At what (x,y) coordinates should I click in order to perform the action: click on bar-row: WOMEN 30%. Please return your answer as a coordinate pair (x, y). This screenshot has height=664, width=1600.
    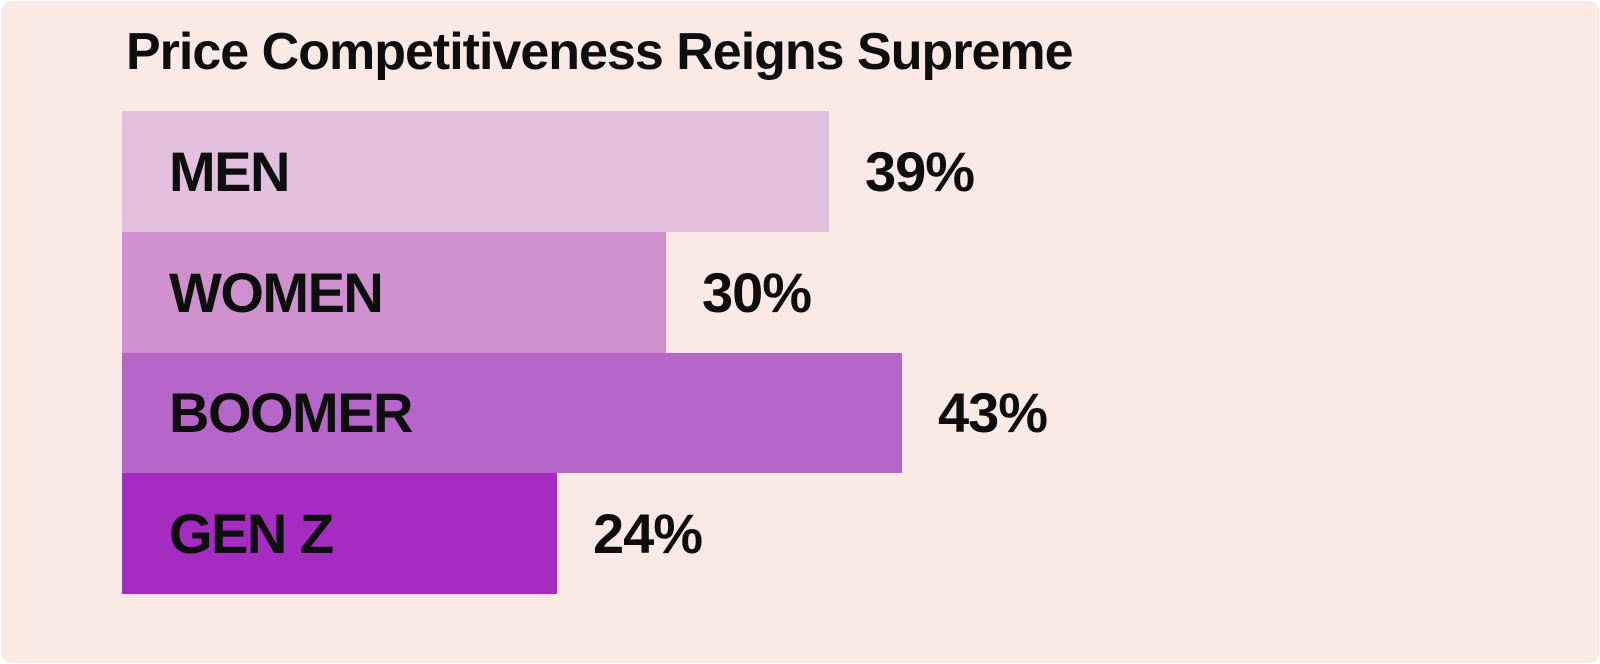
    Looking at the image, I should click on (584, 292).